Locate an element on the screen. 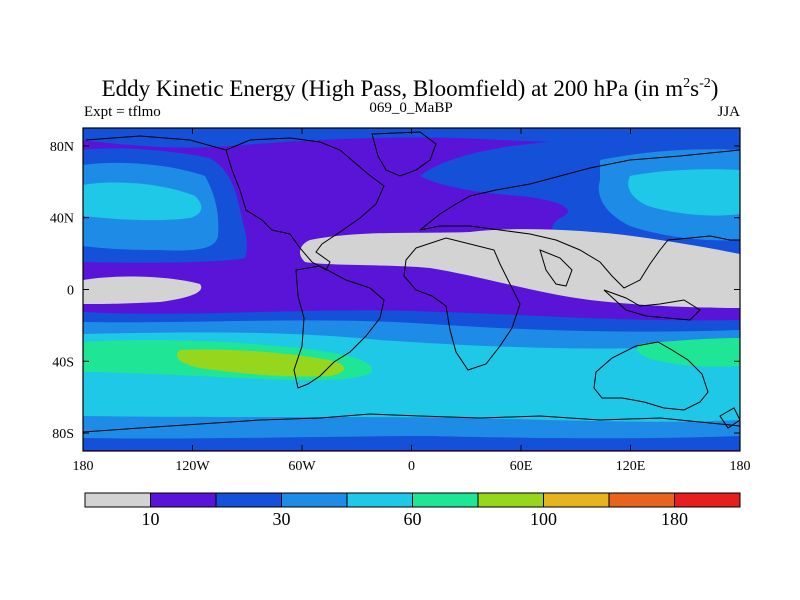  x-tick-label: 60W is located at coordinates (302, 466).